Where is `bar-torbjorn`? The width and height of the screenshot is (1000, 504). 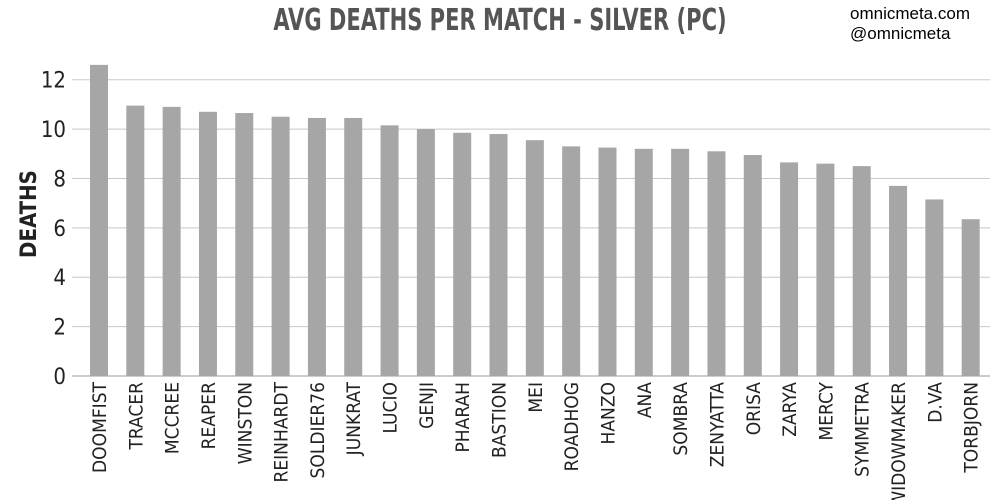 bar-torbjorn is located at coordinates (970, 297).